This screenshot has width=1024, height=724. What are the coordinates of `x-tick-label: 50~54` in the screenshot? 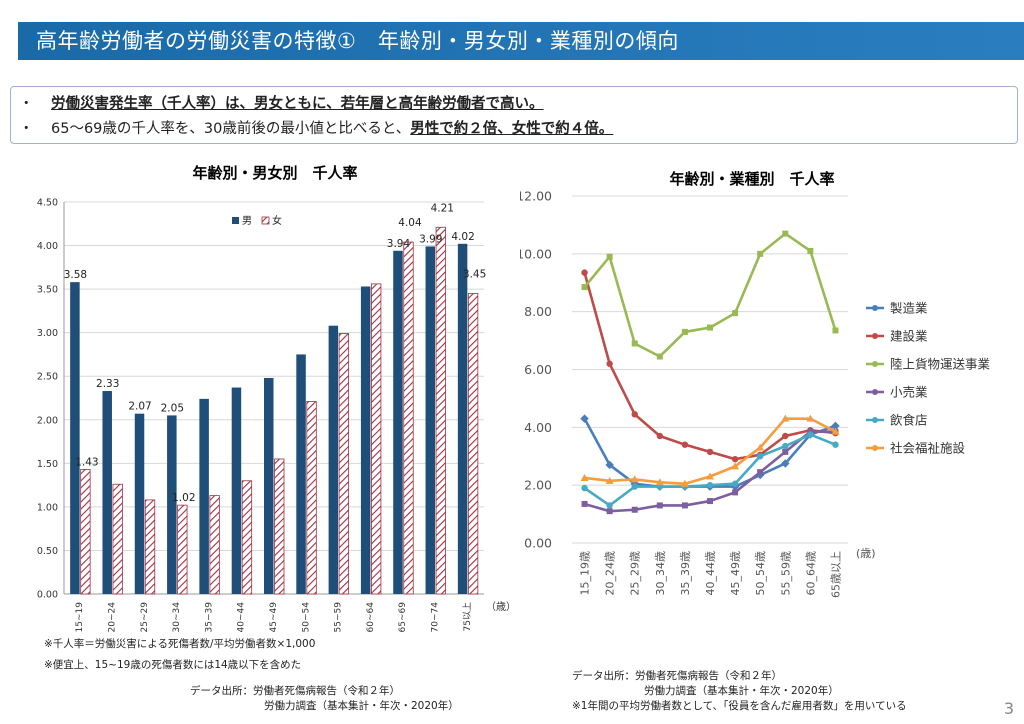 It's located at (306, 617).